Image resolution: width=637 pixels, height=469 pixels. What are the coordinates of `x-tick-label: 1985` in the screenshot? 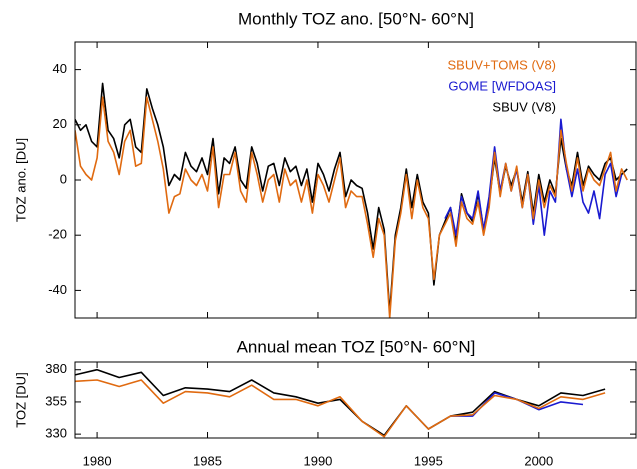 It's located at (207, 460).